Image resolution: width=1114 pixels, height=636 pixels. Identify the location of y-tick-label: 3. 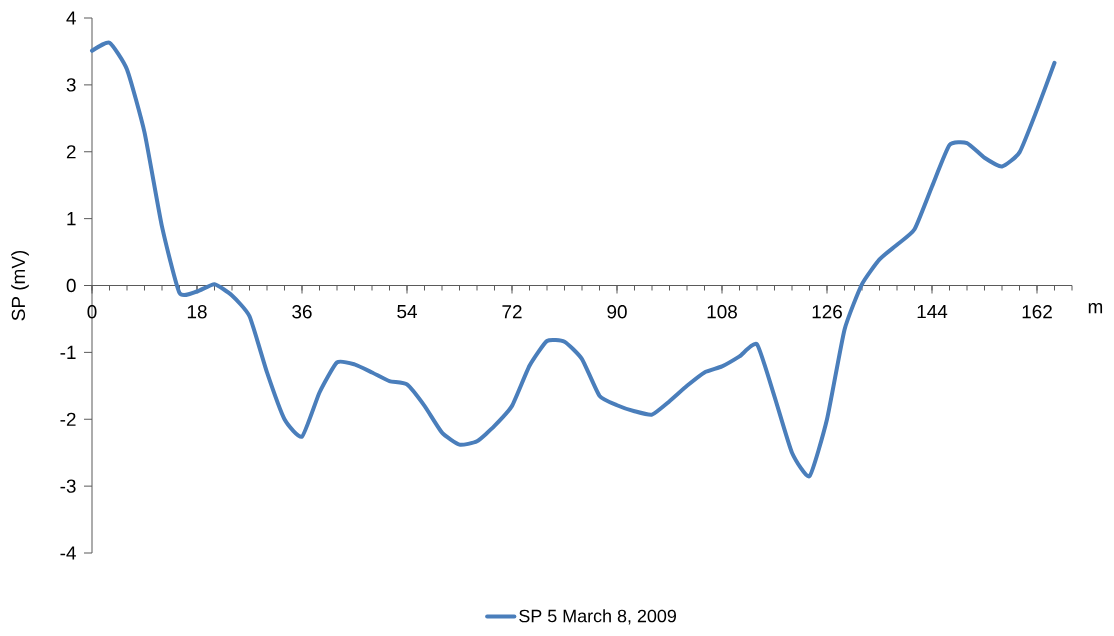
(71, 85).